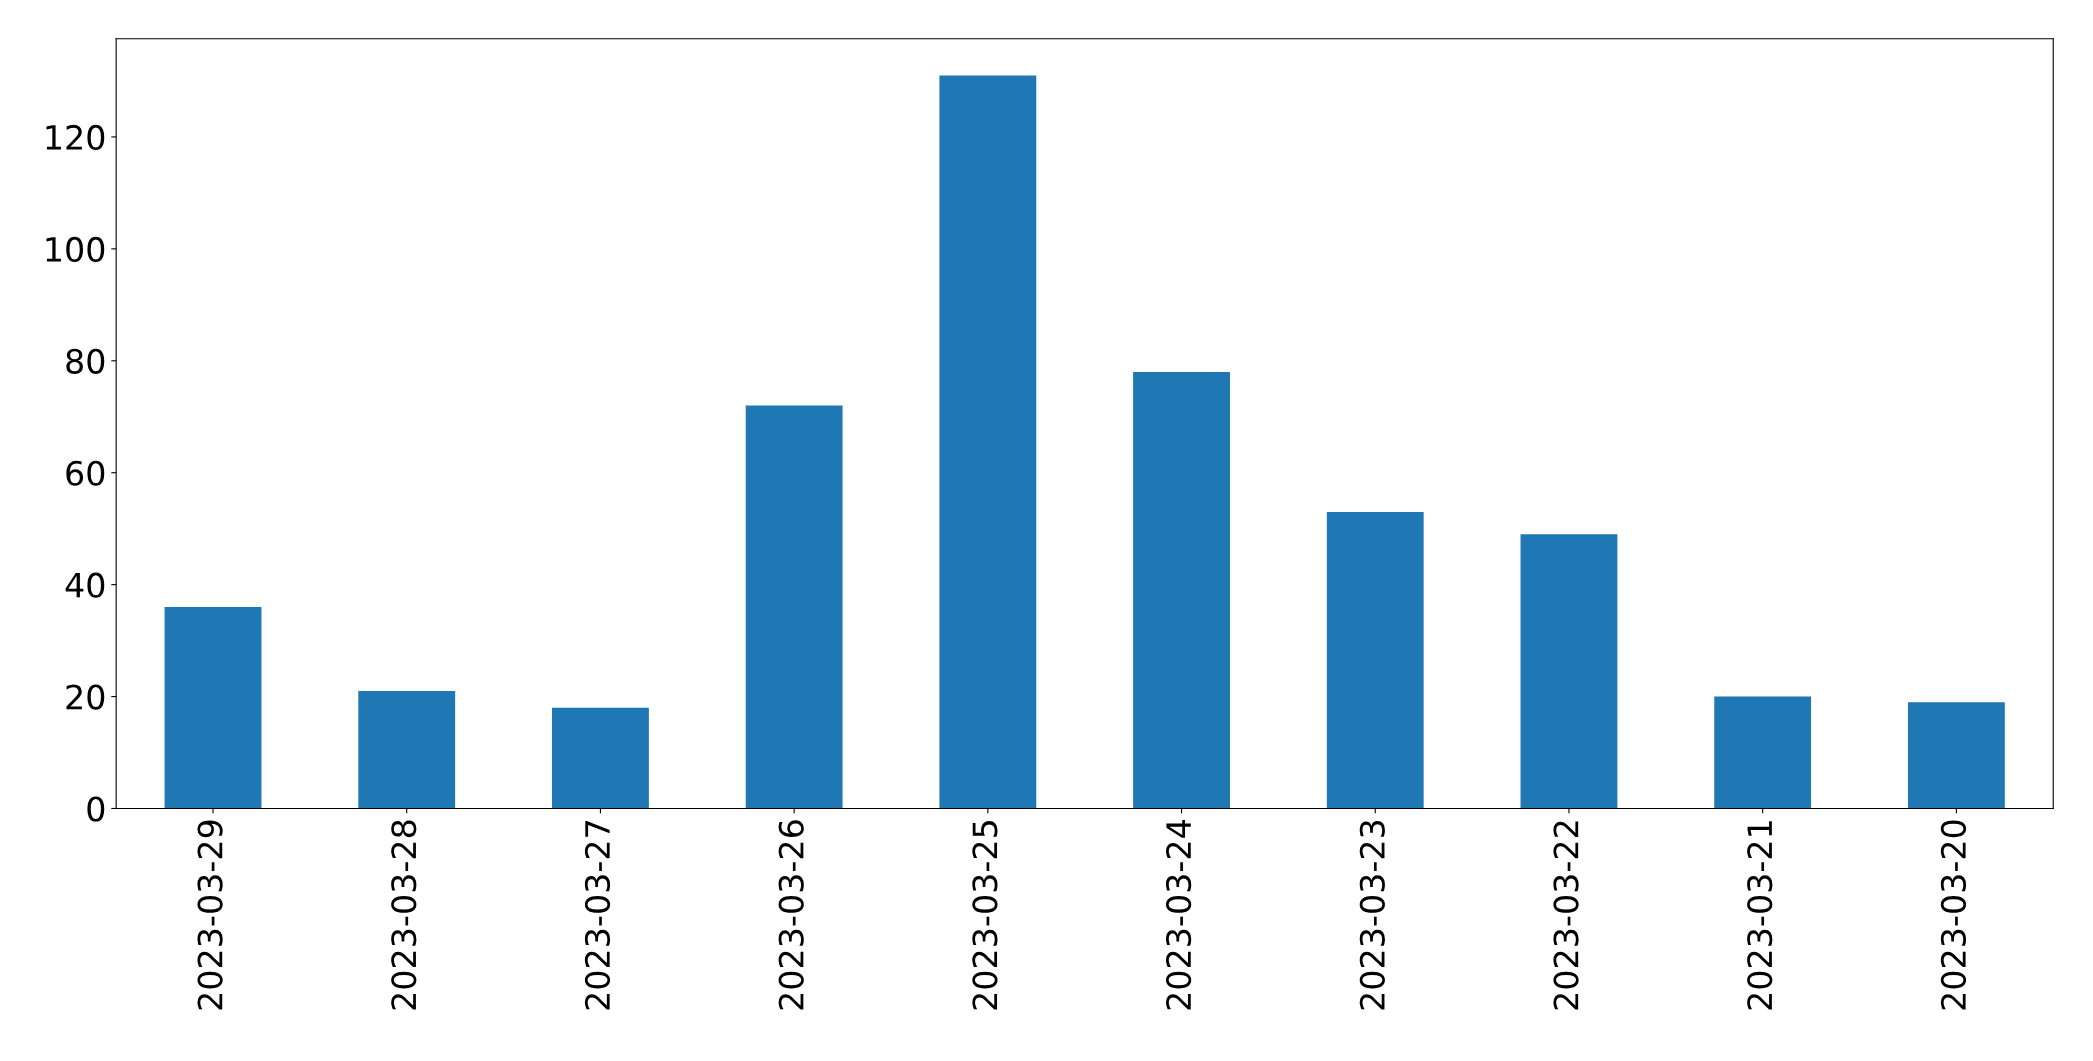 Image resolution: width=2093 pixels, height=1061 pixels. Describe the element at coordinates (96, 809) in the screenshot. I see `y-tick-label: 0` at that location.